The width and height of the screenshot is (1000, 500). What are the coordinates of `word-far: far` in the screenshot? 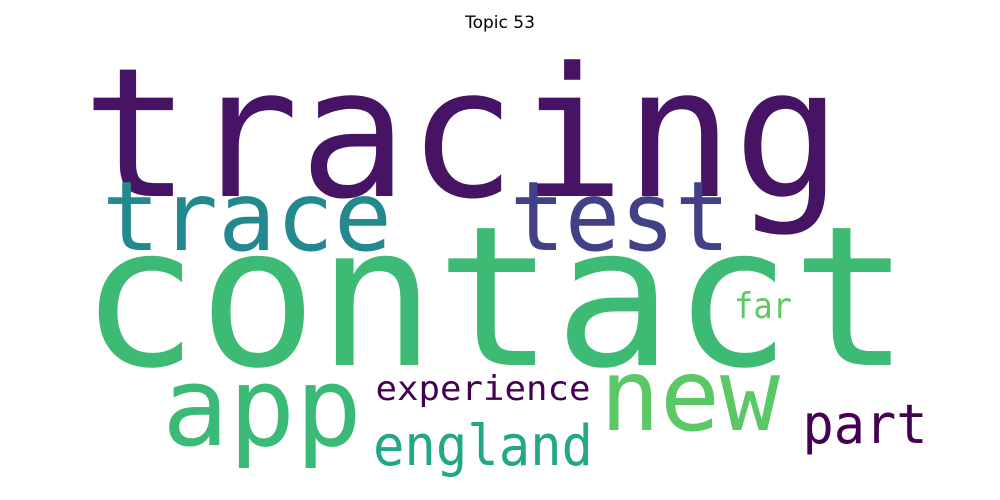 It's located at (763, 306).